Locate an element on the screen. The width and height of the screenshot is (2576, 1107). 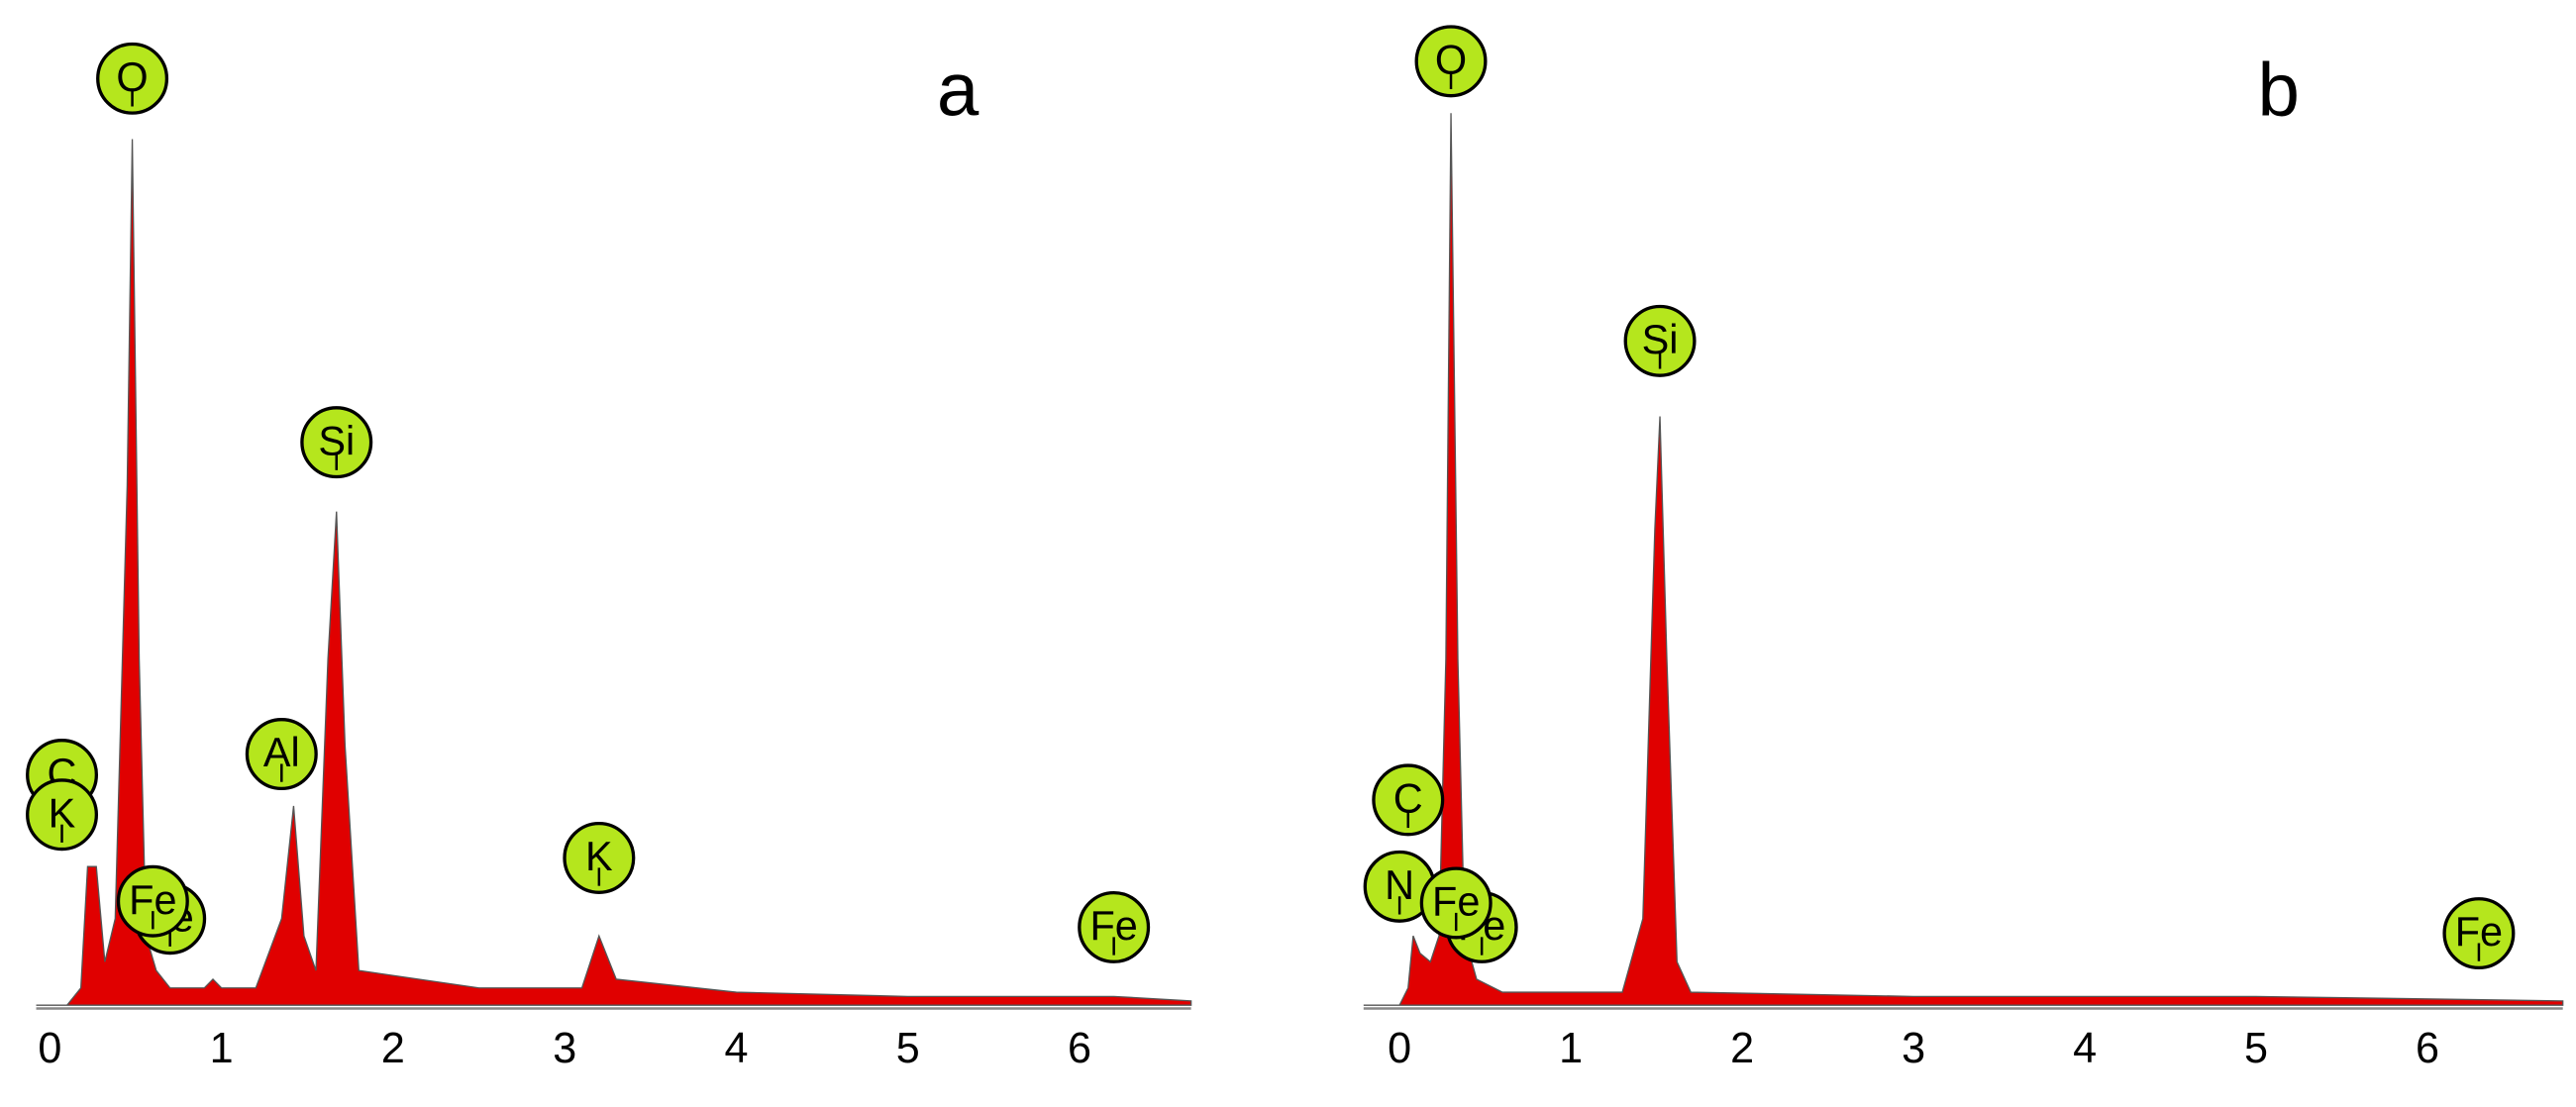
element-label: C is located at coordinates (1408, 797).